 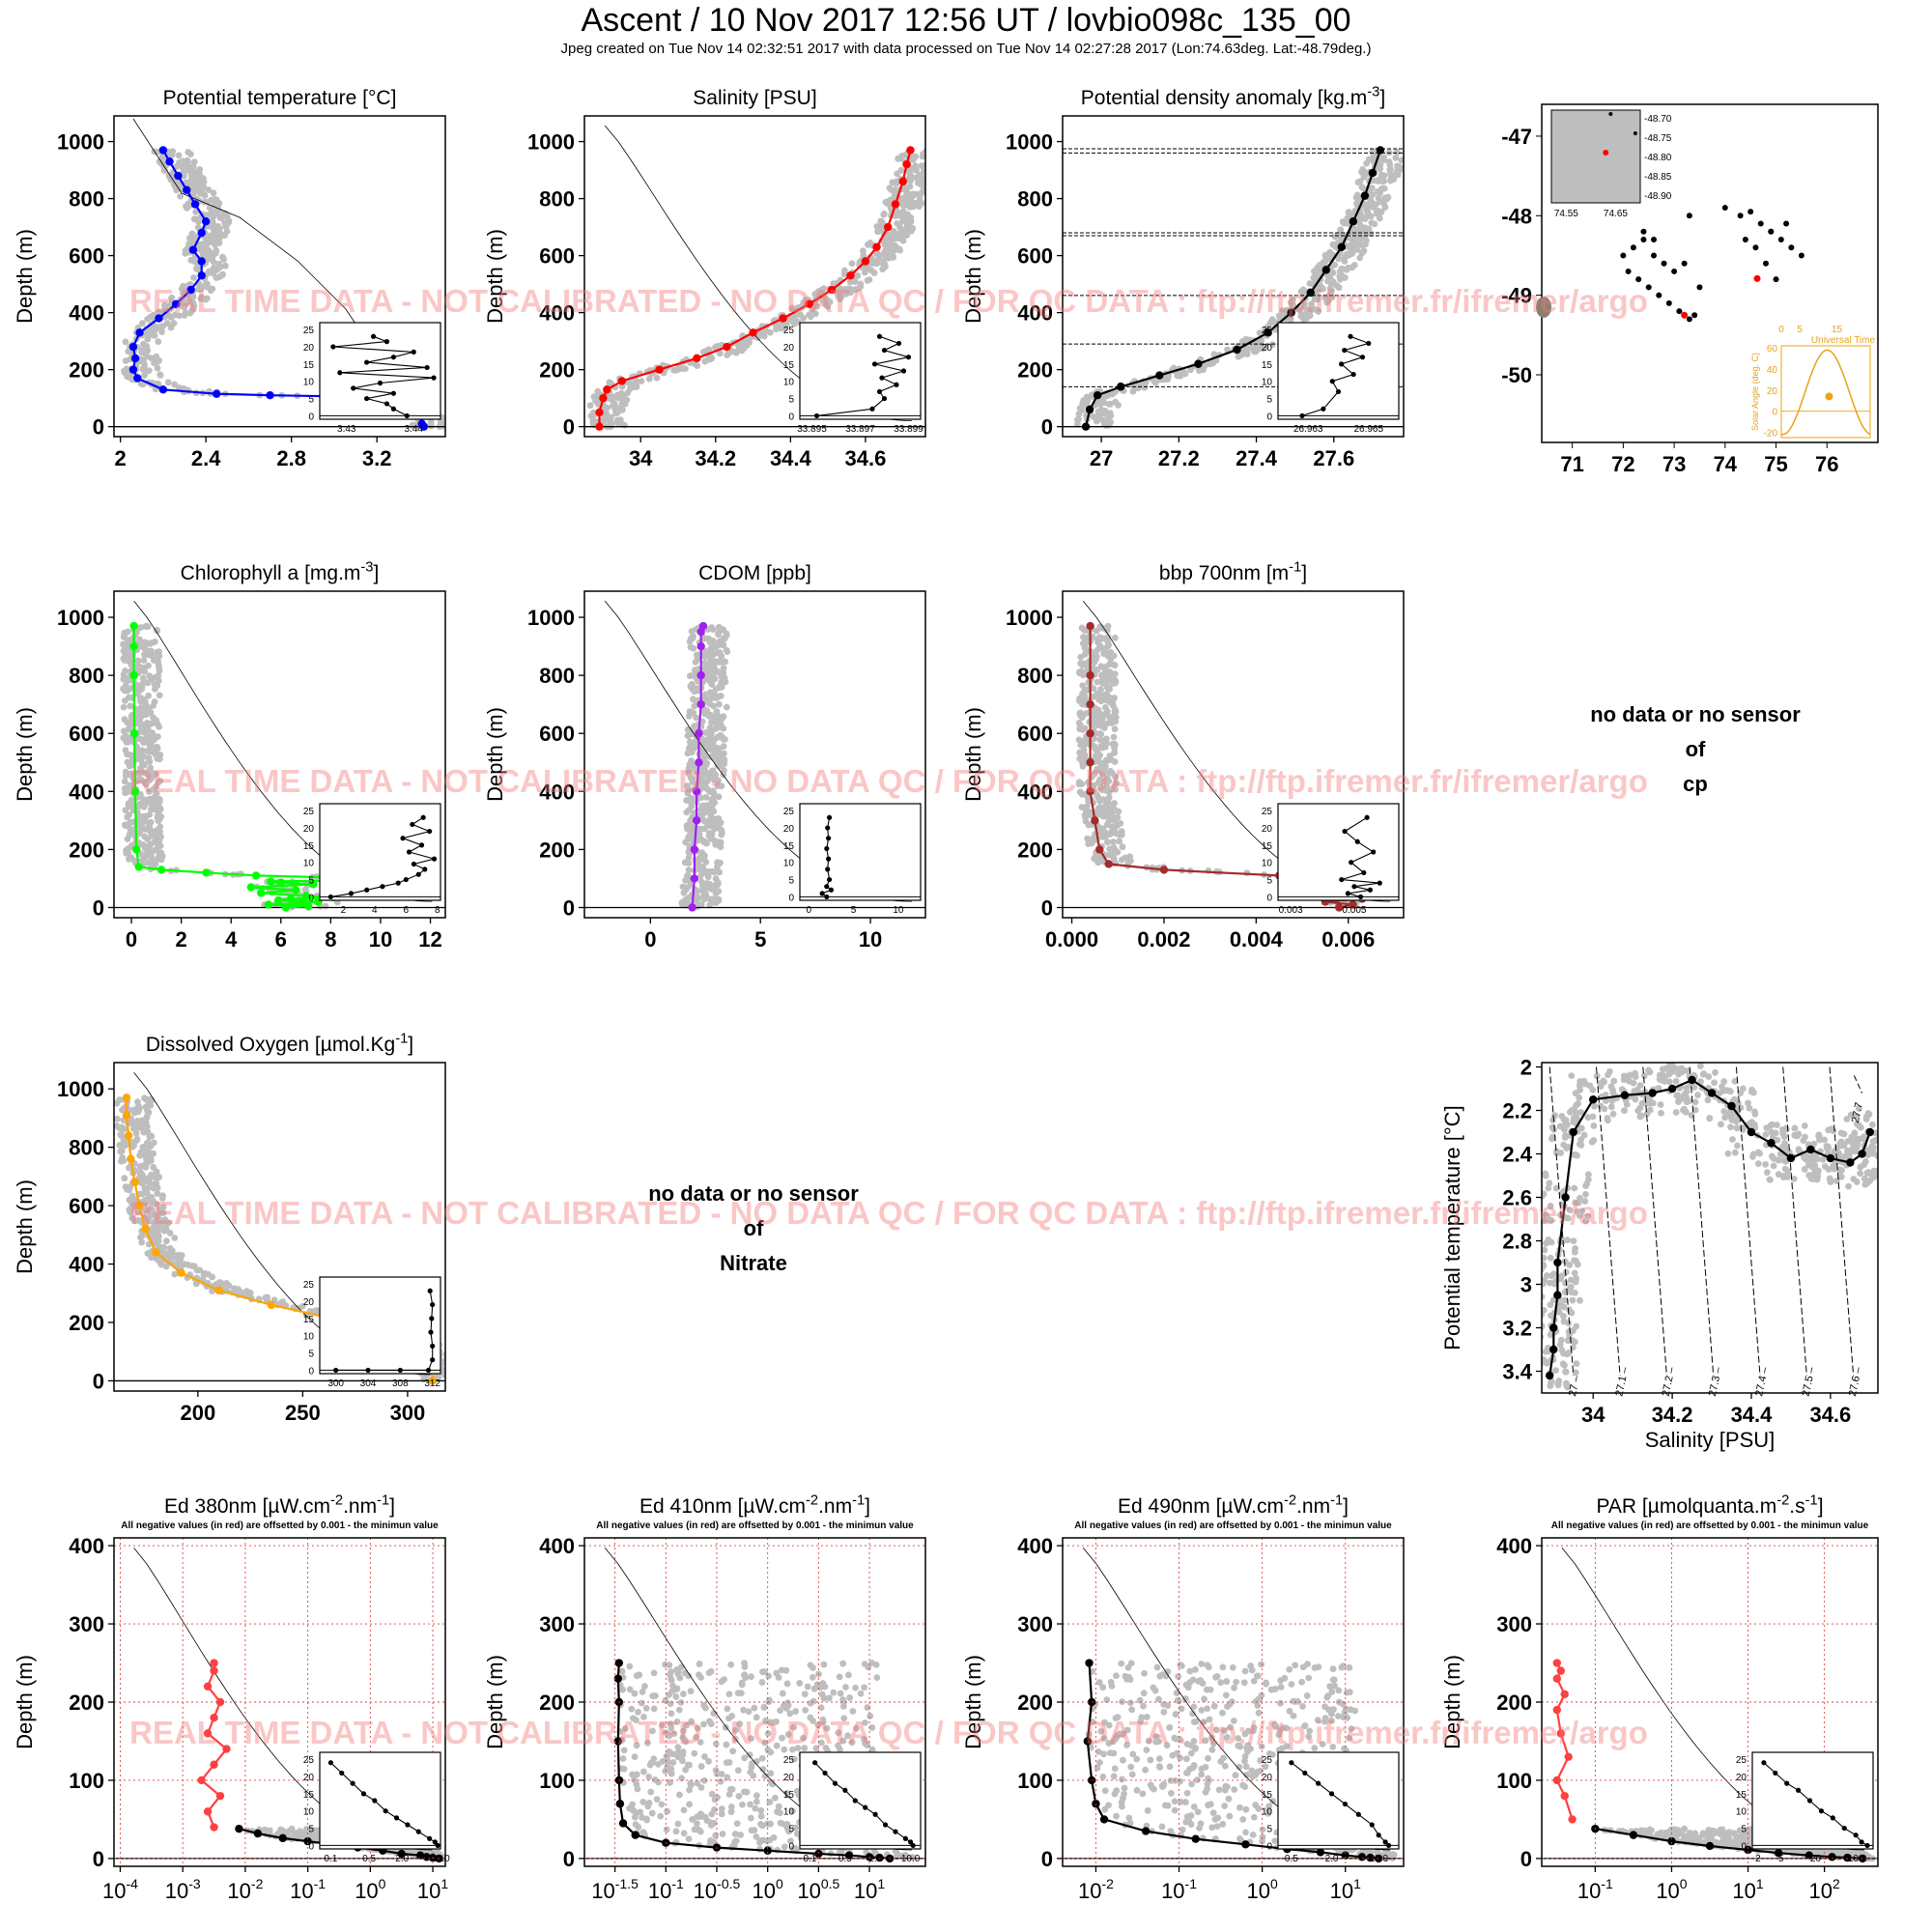 What do you see at coordinates (557, 676) in the screenshot?
I see `y-tick-label: 800` at bounding box center [557, 676].